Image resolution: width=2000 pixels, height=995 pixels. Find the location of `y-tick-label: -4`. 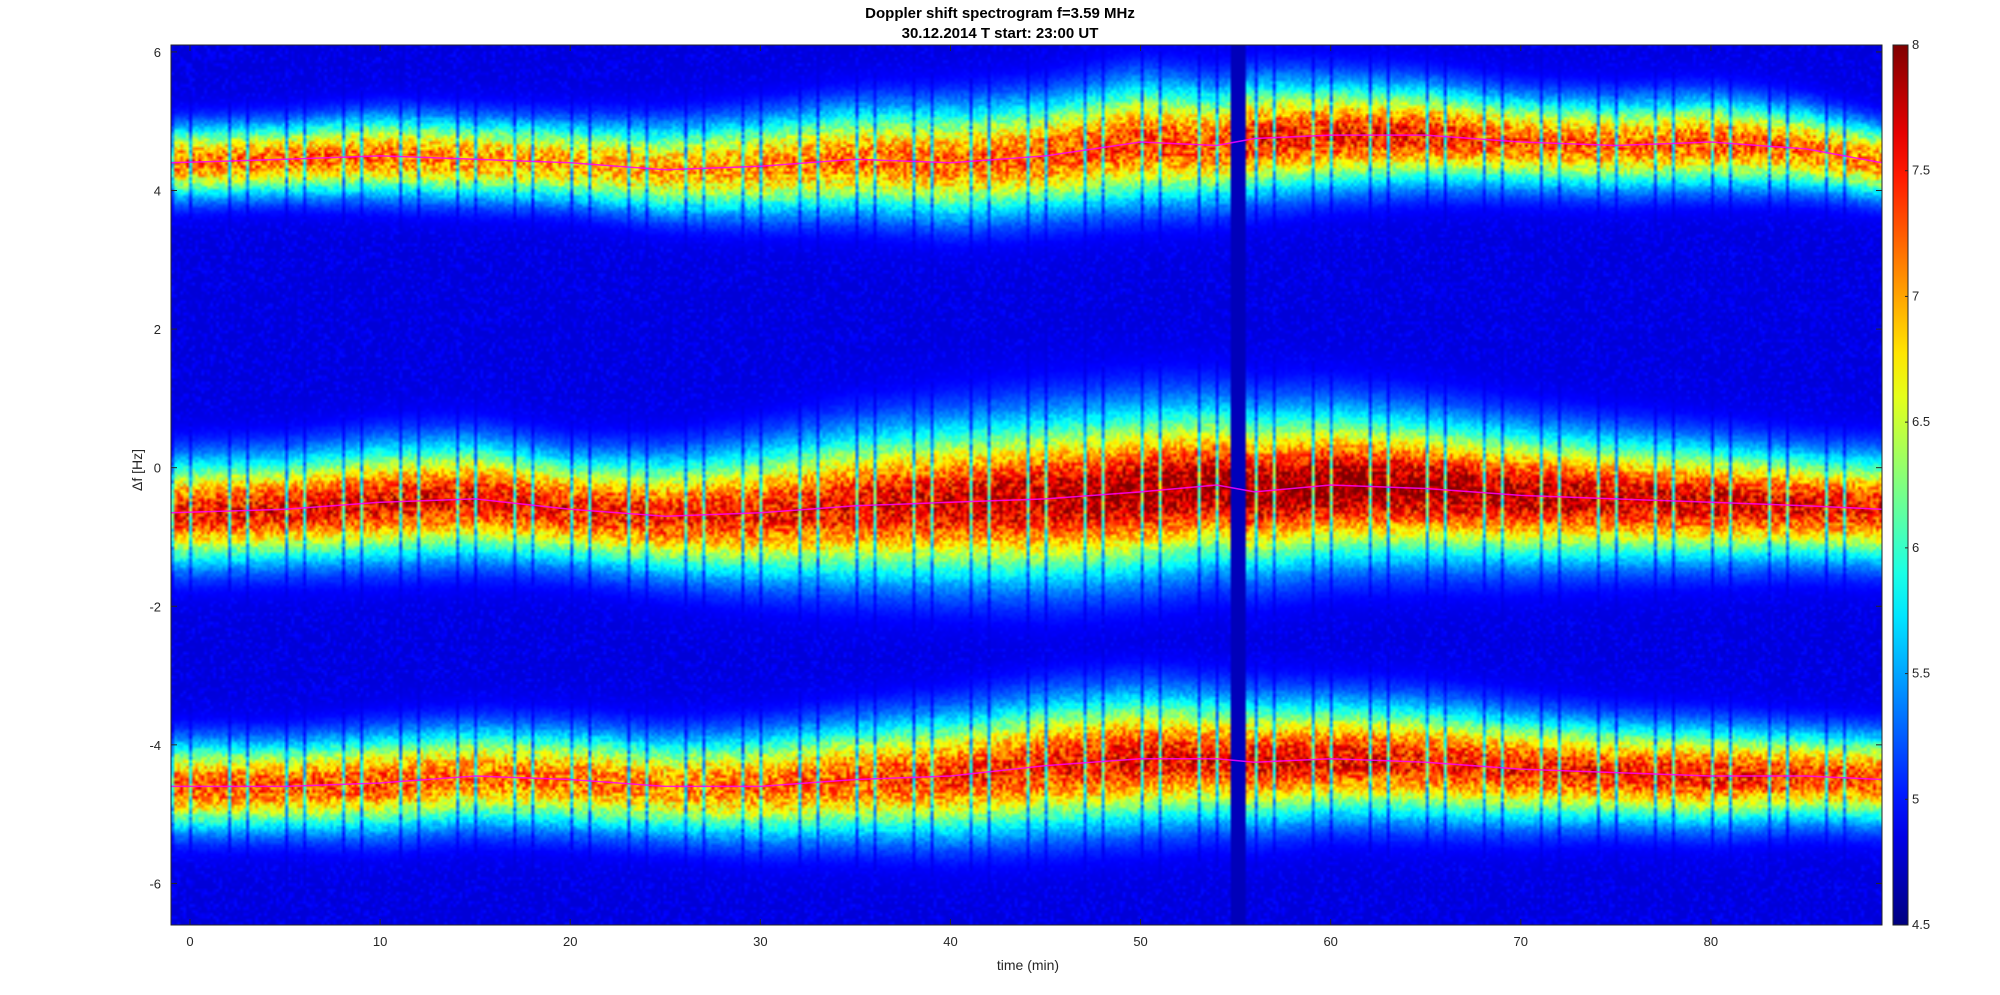

y-tick-label: -4 is located at coordinates (155, 745).